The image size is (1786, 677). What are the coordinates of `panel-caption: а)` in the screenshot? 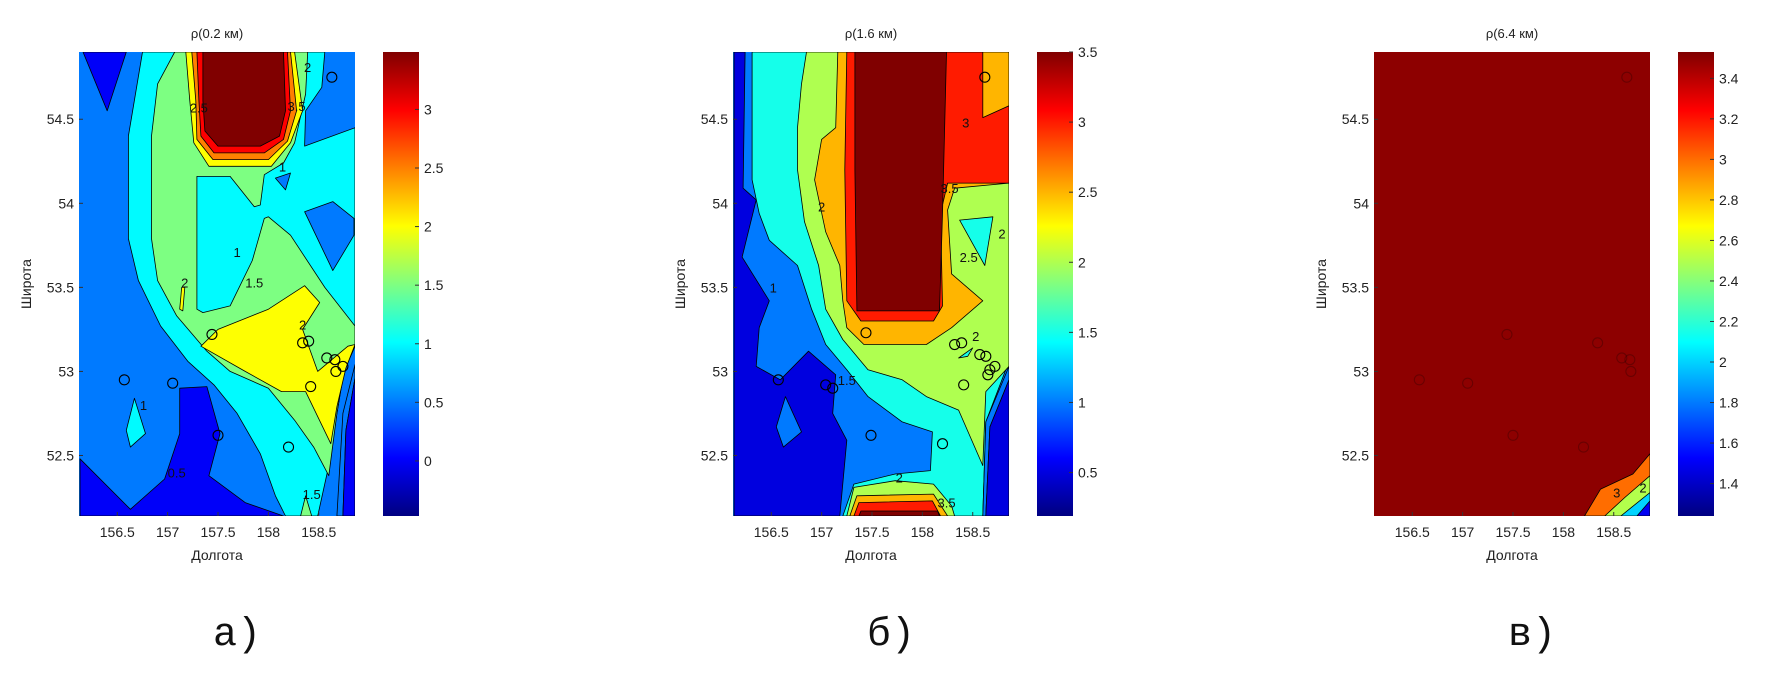 It's located at (237, 635).